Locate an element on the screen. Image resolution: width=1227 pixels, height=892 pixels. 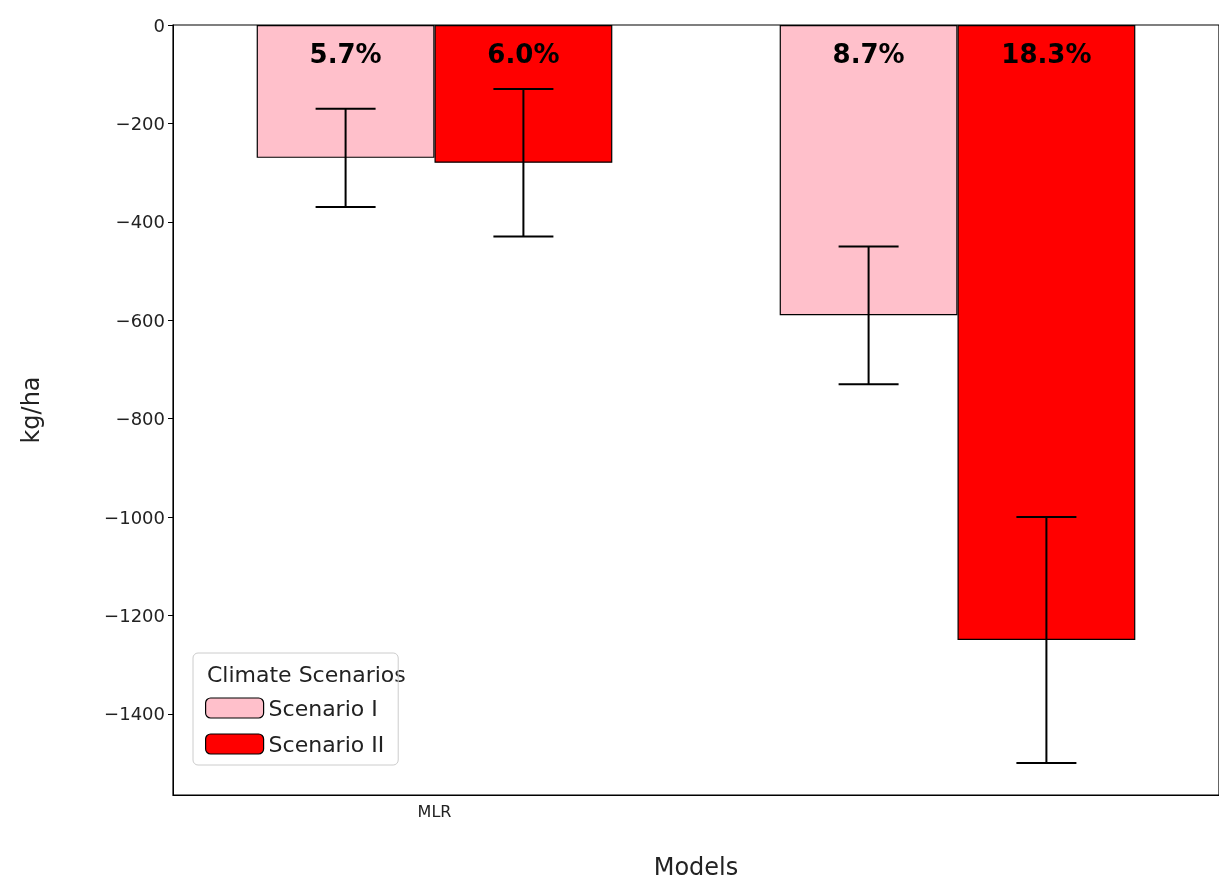
y-axis-title: kg/ha is located at coordinates (31, 410).